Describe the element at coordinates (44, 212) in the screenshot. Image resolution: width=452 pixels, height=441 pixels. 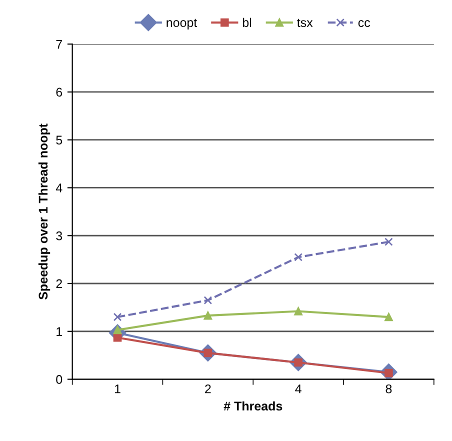
I see `y-axis-title: Speedup over 1 Thread noopt` at that location.